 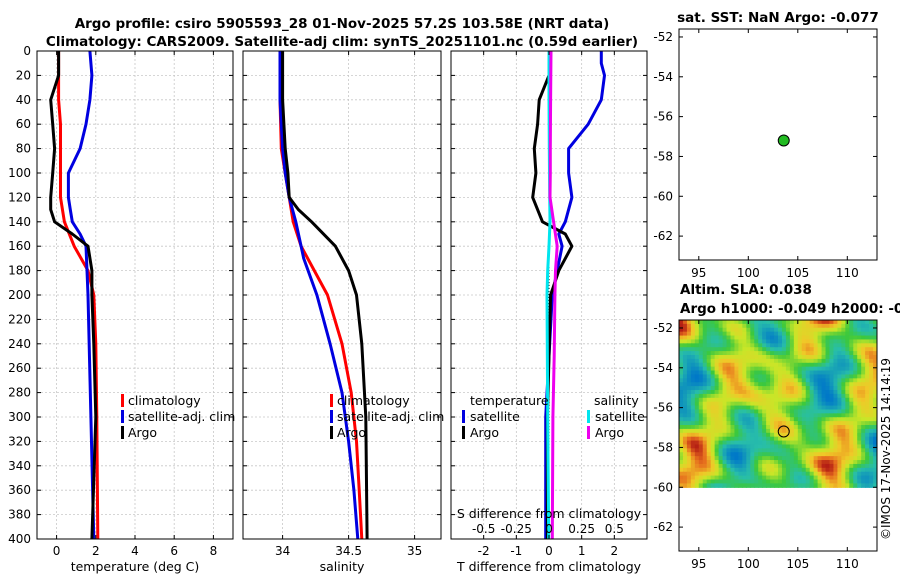 I want to click on temperature-legend-swatch, so click(x=122, y=432).